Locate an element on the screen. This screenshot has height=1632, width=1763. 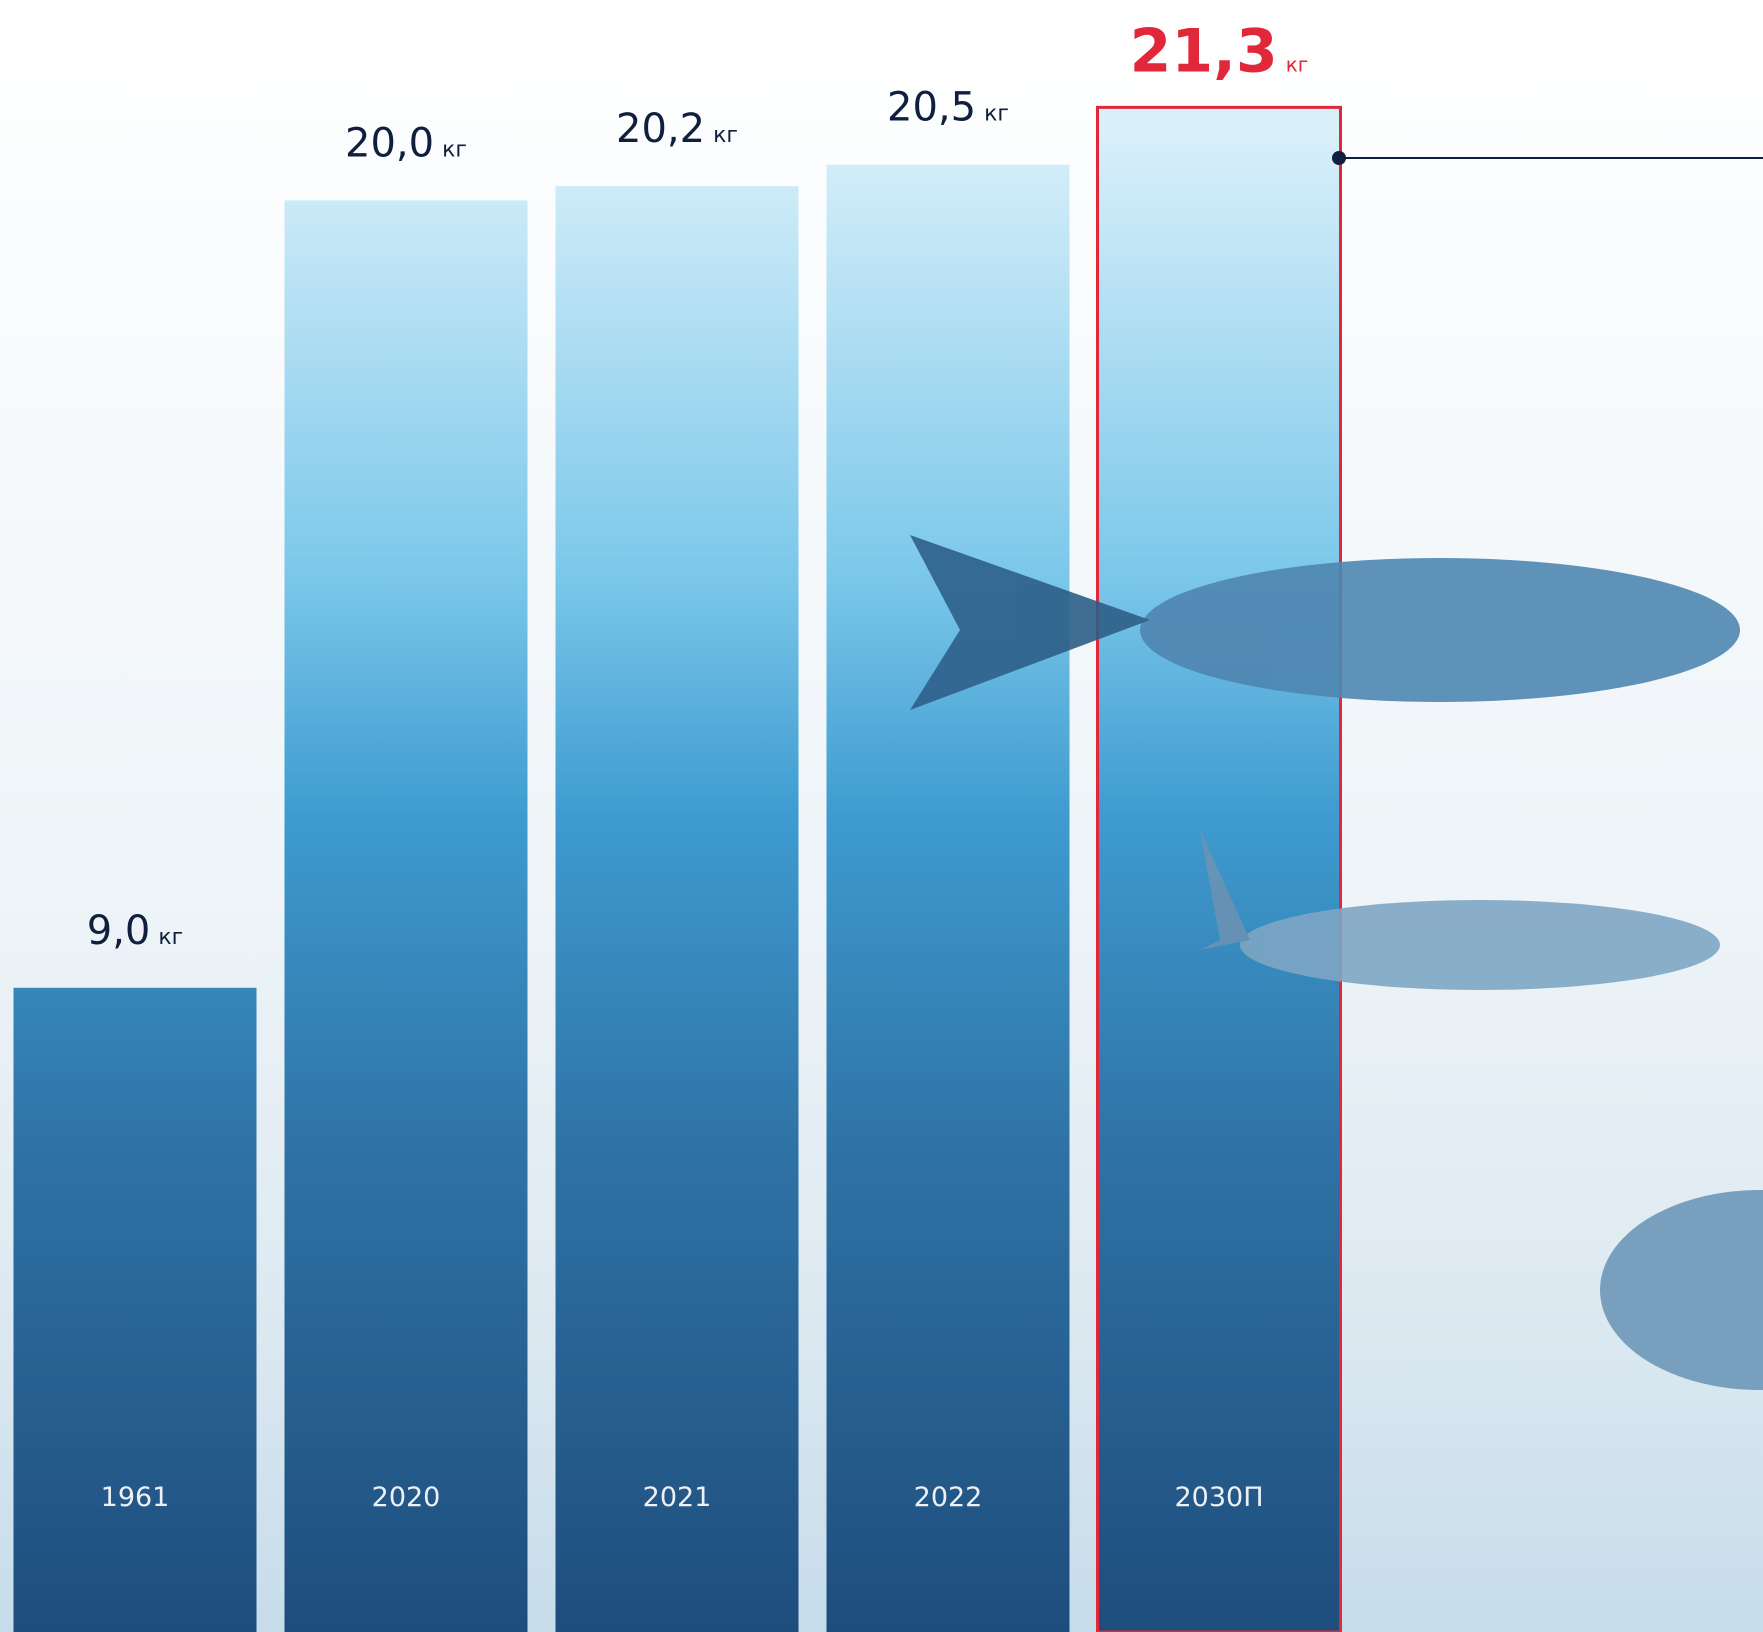
value-label: 20,2 is located at coordinates (660, 129).